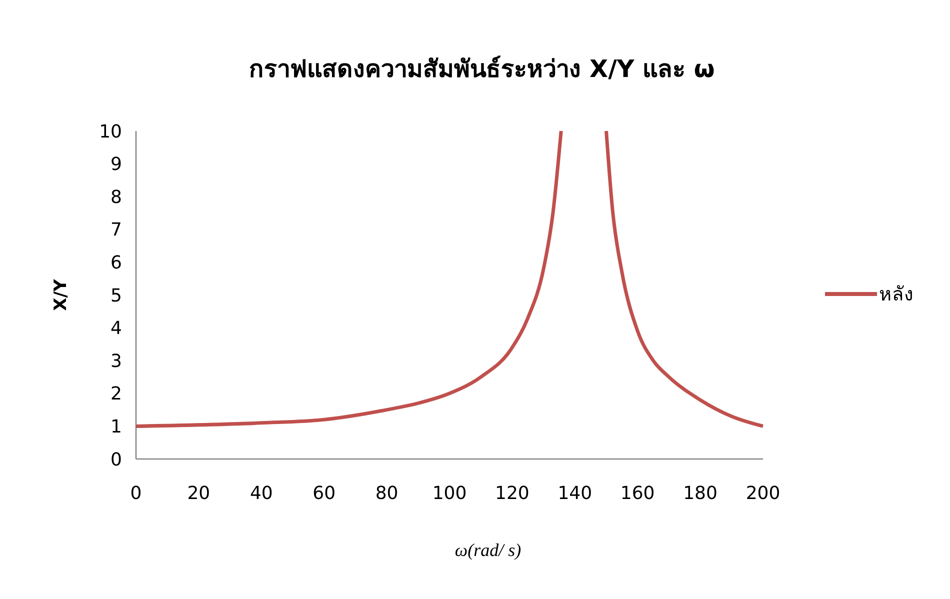  Describe the element at coordinates (116, 295) in the screenshot. I see `y-tick-label: 5` at that location.